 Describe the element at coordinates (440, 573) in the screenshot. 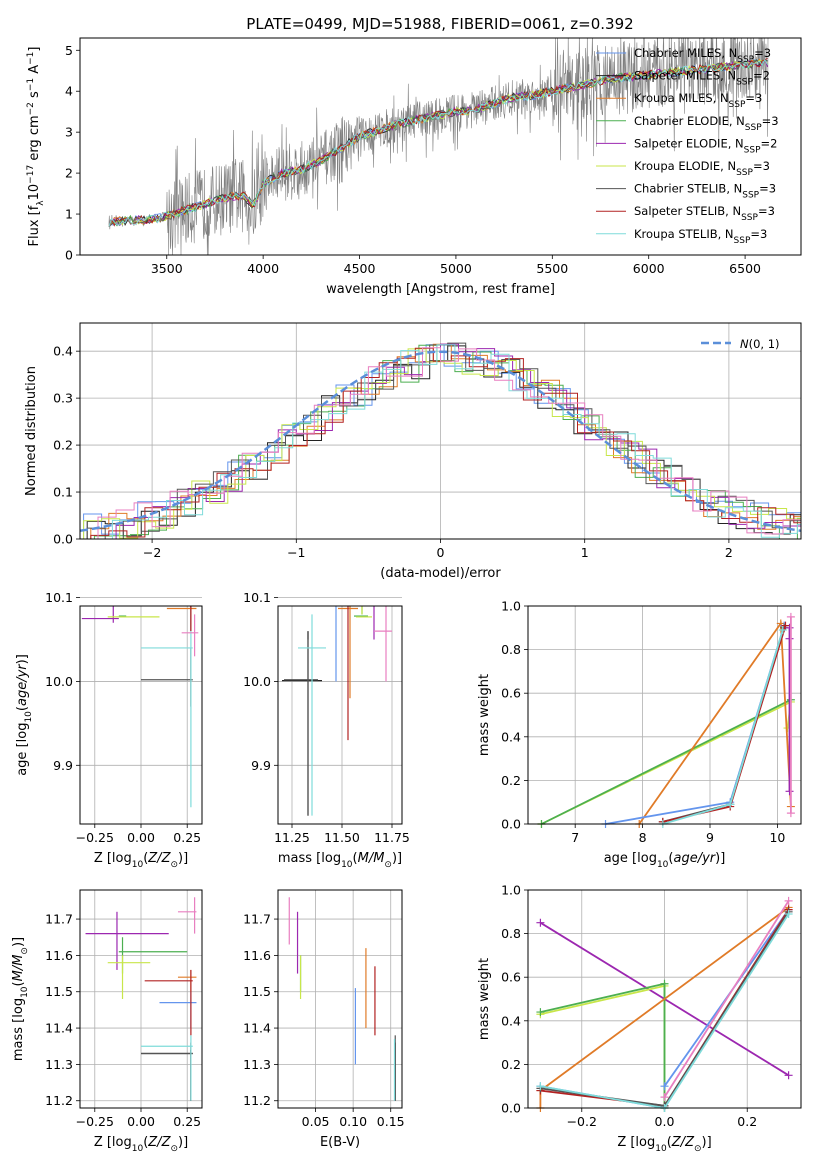

I see `residuals-xlabel: (data-model)/error` at that location.